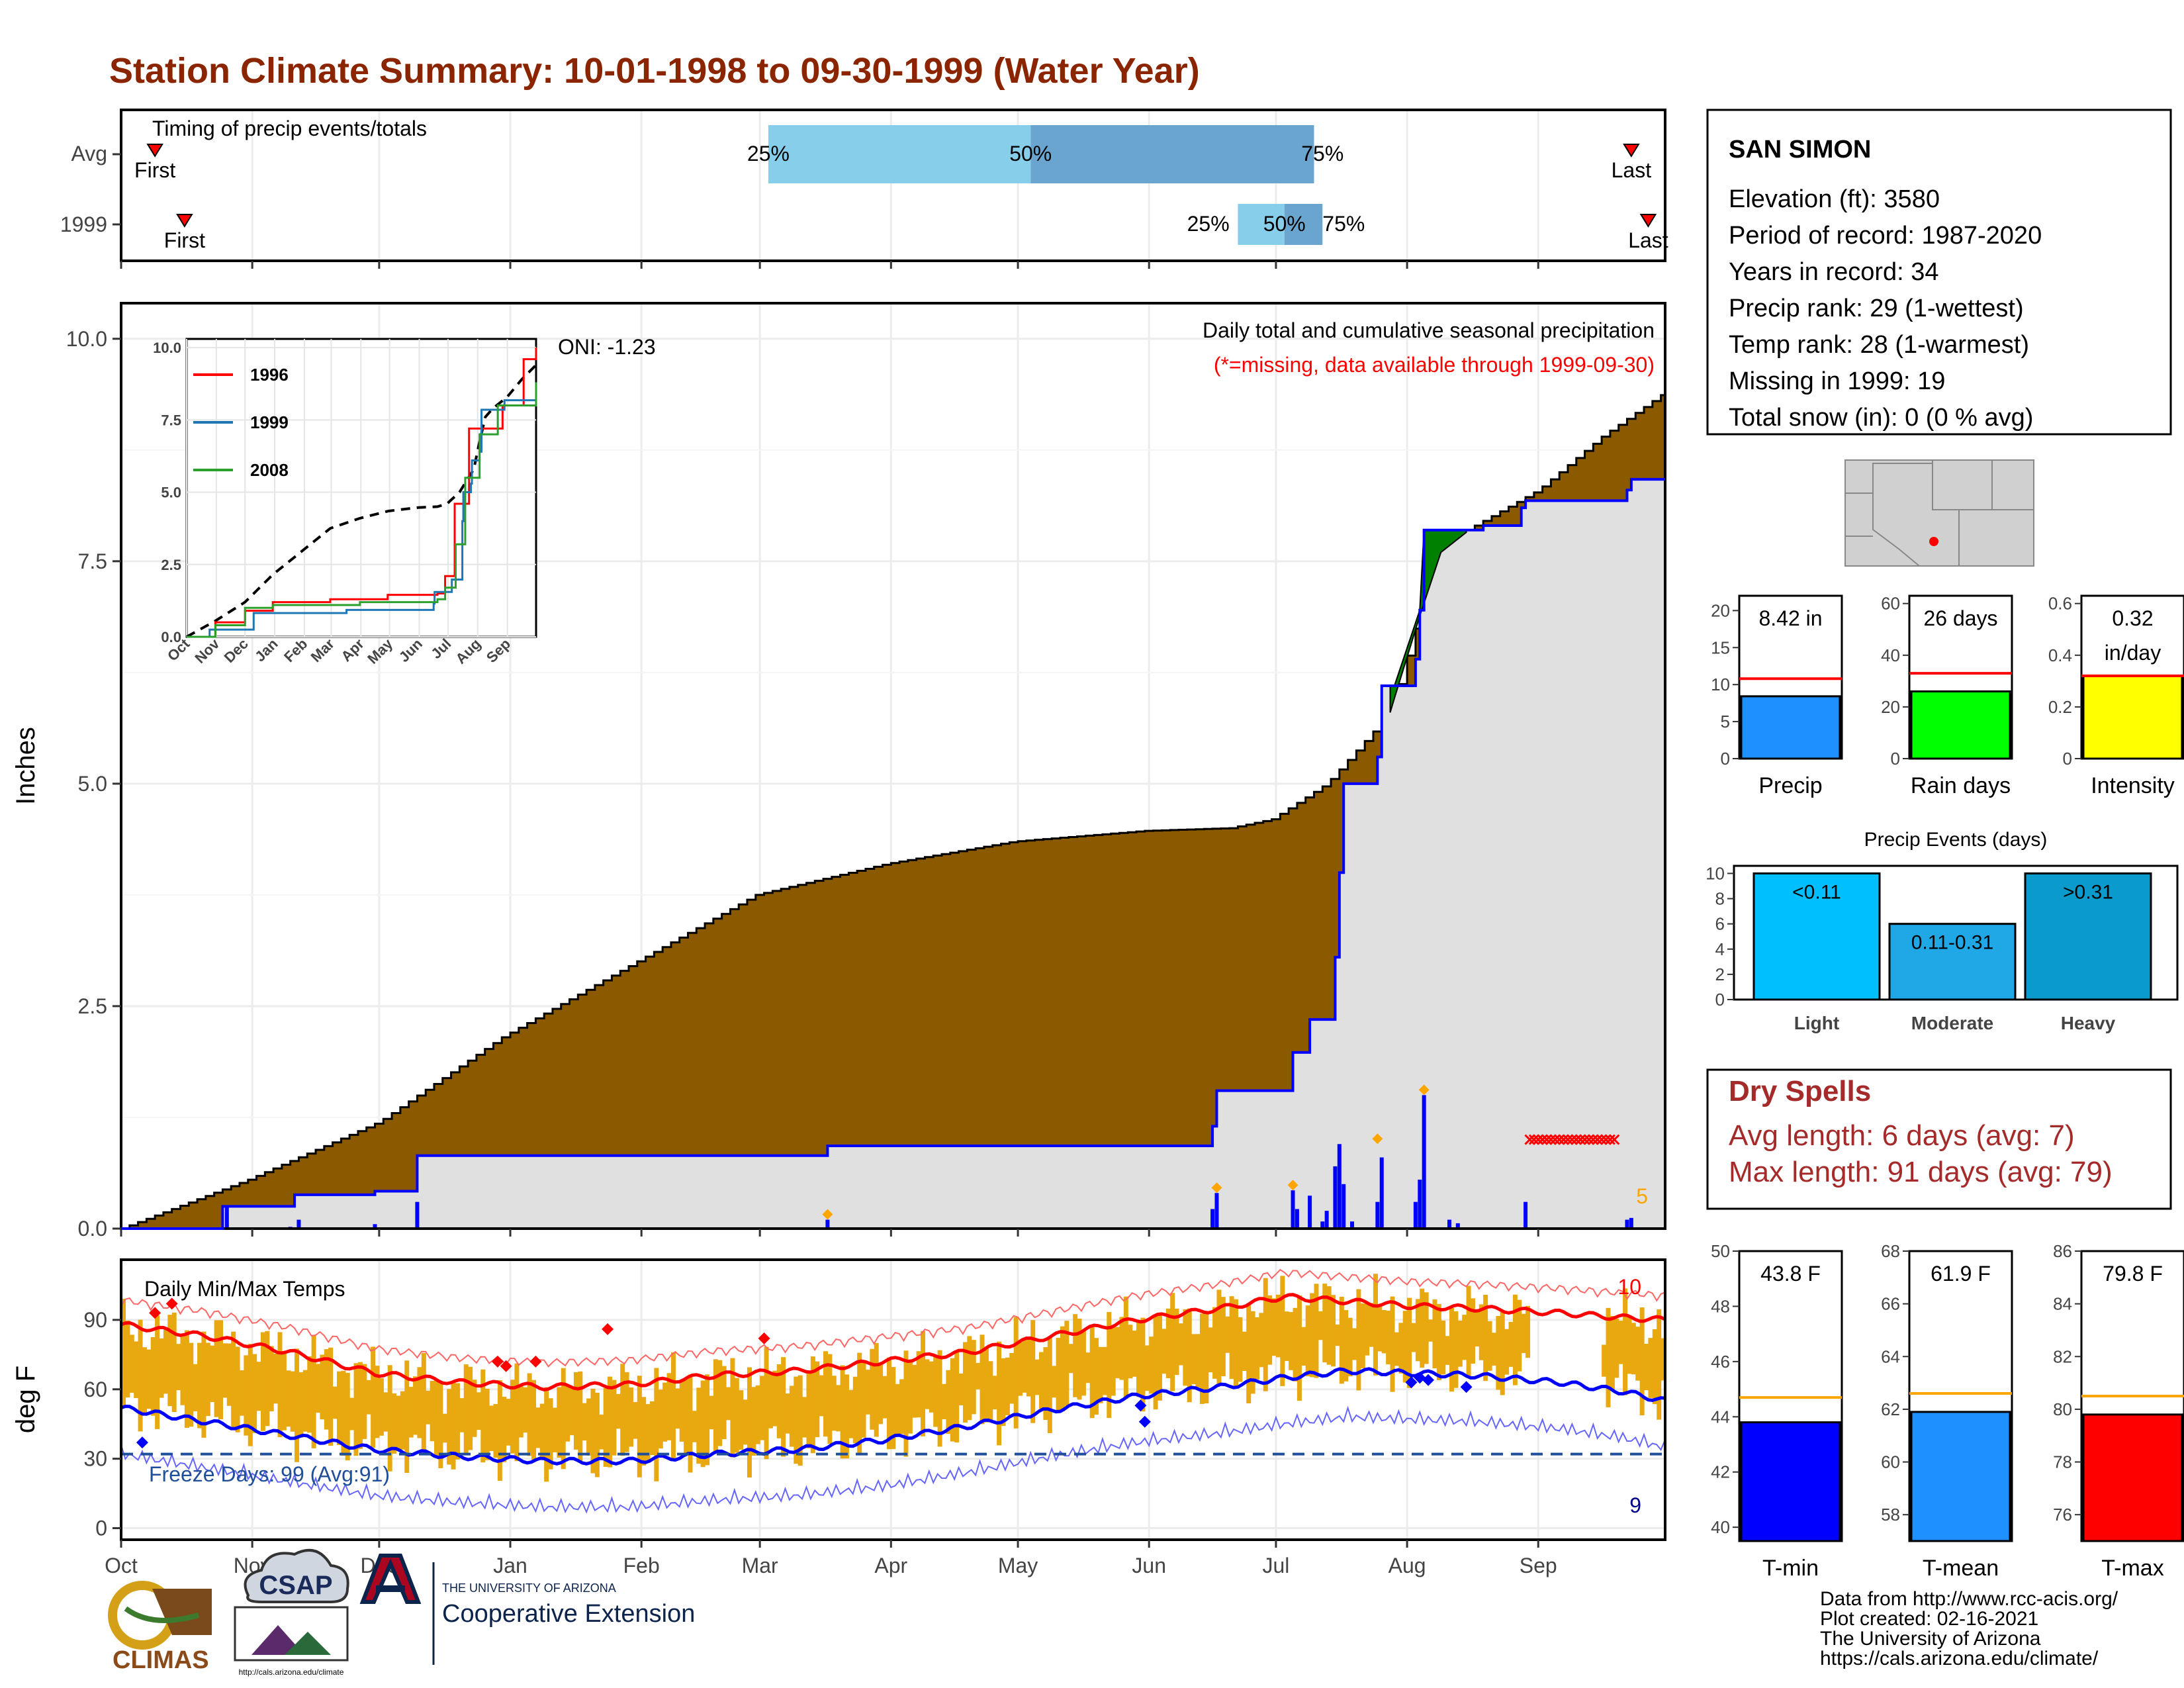  I want to click on precip-event-count: 5, so click(1642, 1196).